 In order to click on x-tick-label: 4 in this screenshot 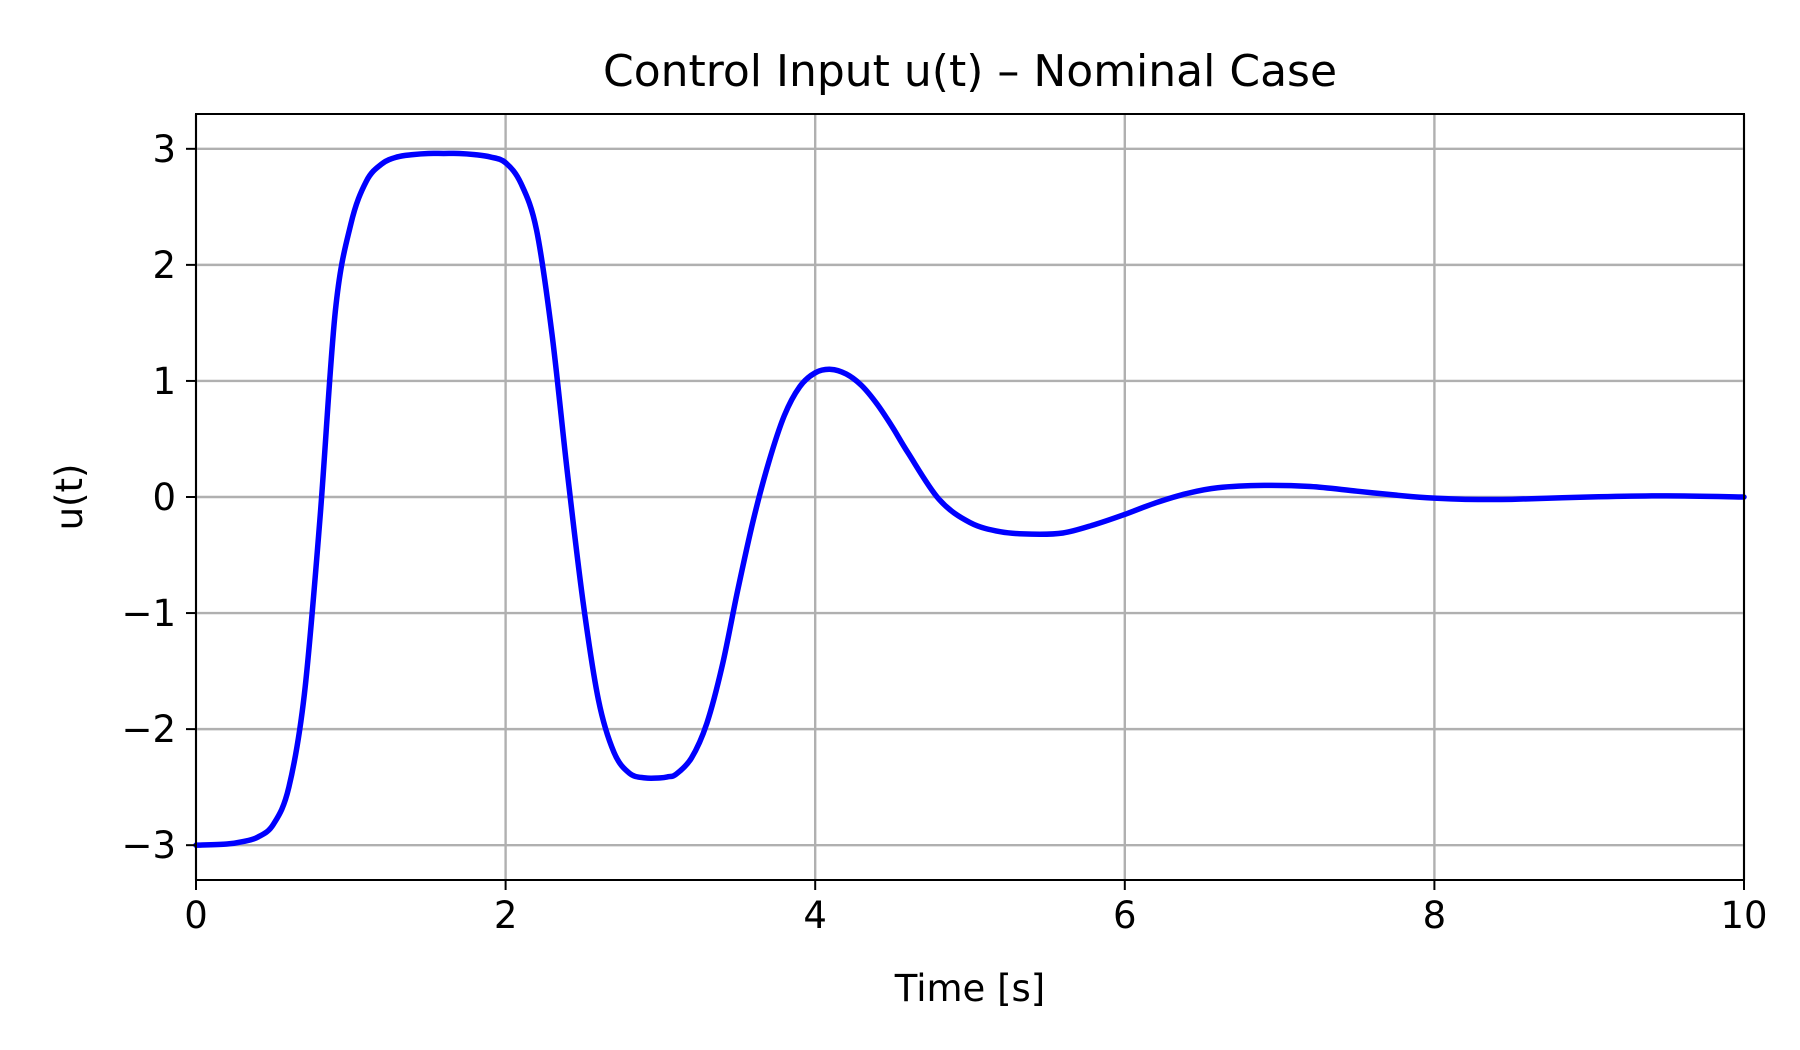, I will do `click(815, 915)`.